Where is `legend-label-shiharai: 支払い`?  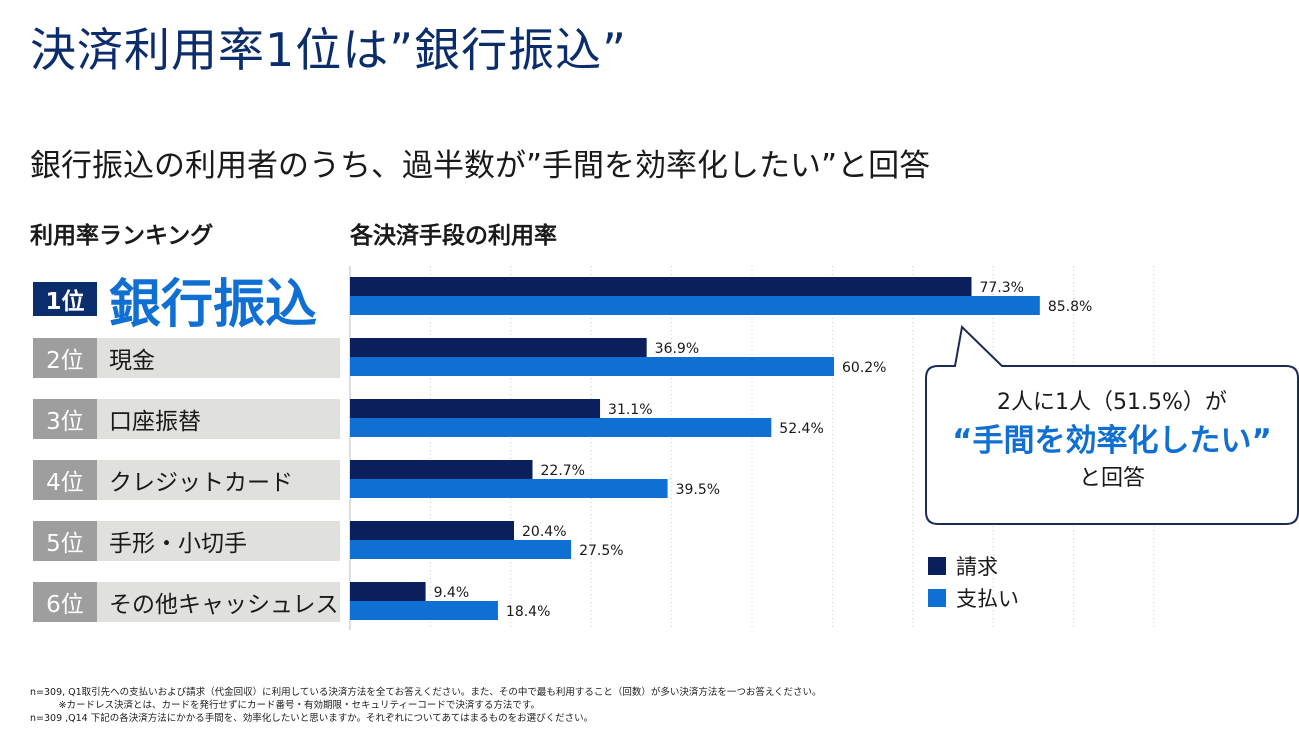
legend-label-shiharai: 支払い is located at coordinates (987, 599).